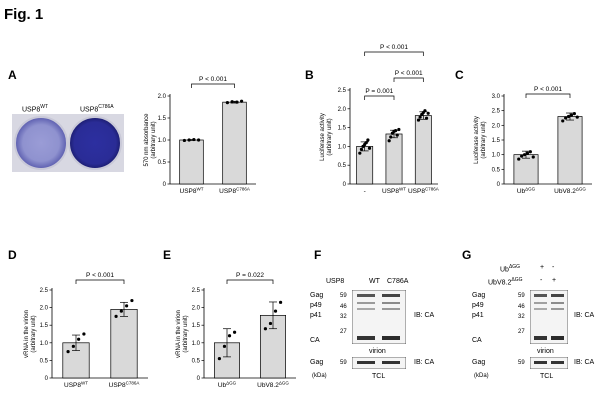 The height and width of the screenshot is (400, 600). What do you see at coordinates (424, 315) in the screenshot?
I see `ib-label-virion: IB: CA` at bounding box center [424, 315].